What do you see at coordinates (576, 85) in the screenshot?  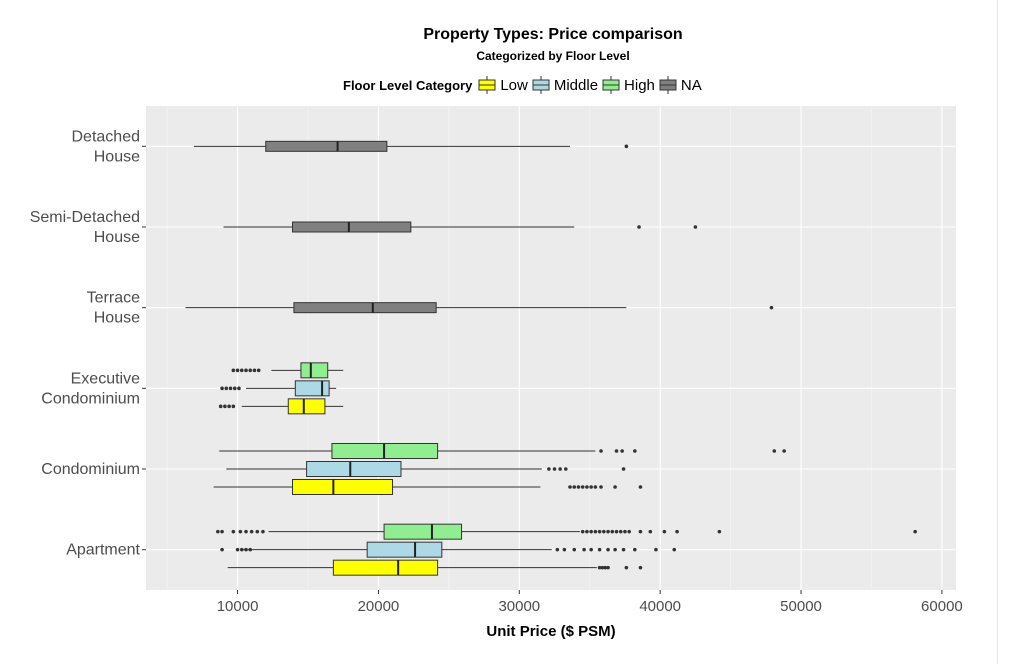 I see `legend-label-middle: Middle` at bounding box center [576, 85].